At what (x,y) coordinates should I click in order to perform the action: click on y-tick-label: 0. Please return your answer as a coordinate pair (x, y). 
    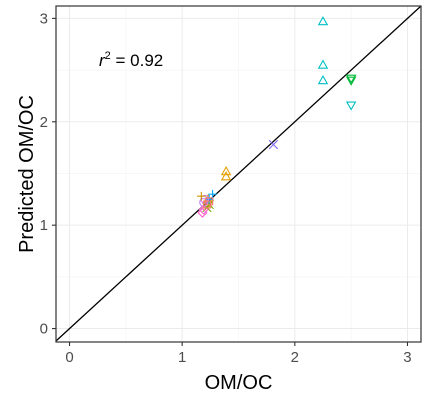
    Looking at the image, I should click on (44, 329).